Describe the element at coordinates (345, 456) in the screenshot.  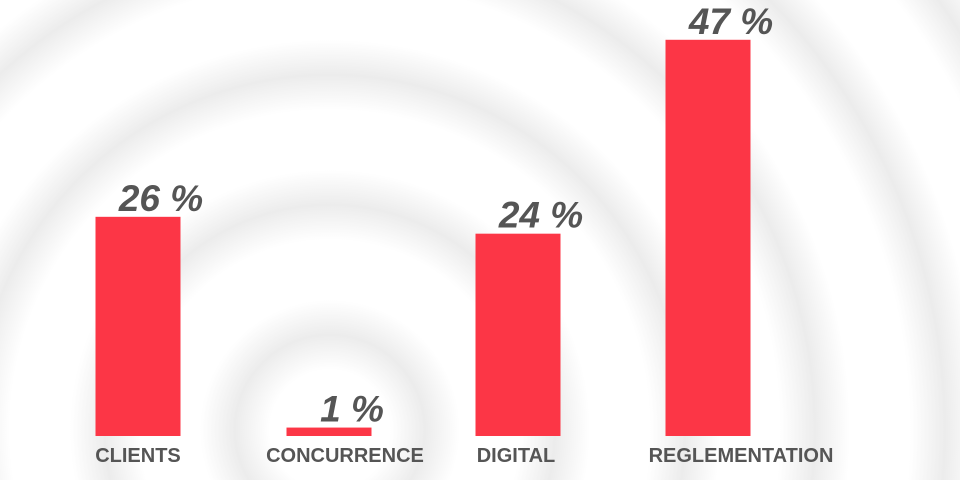
I see `category-label: CONCURRENCE` at that location.